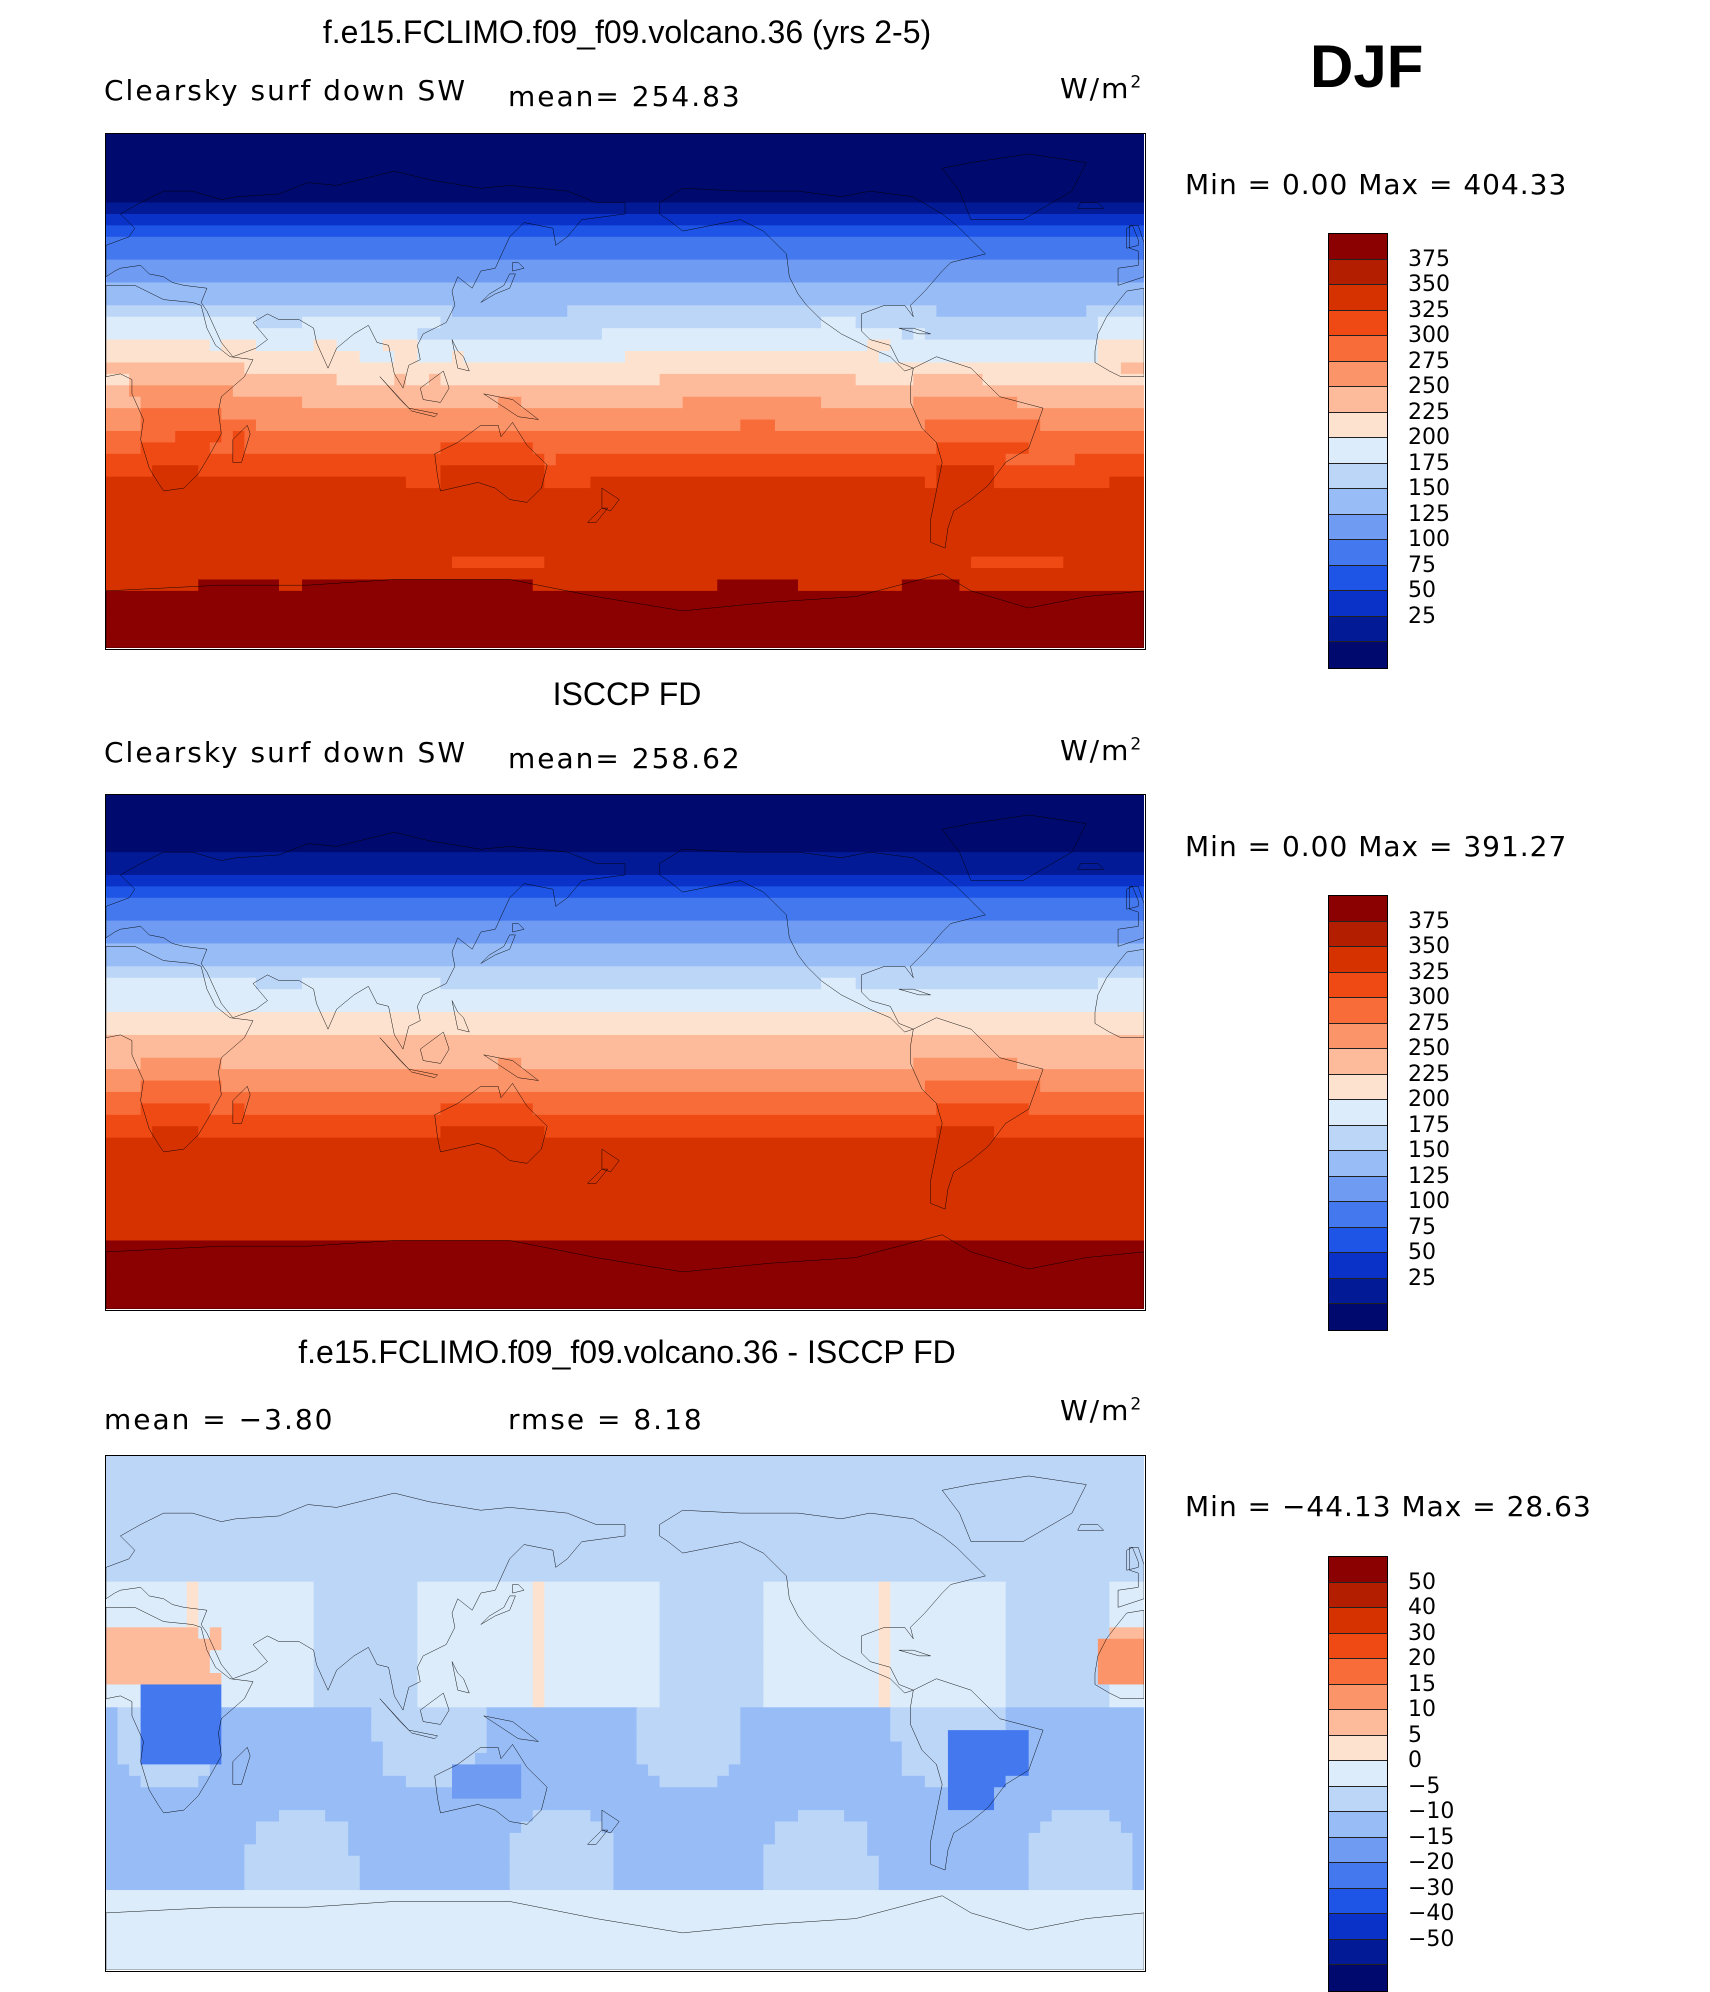 The height and width of the screenshot is (1992, 1710). I want to click on colorbar-tick-label: −40, so click(1431, 1913).